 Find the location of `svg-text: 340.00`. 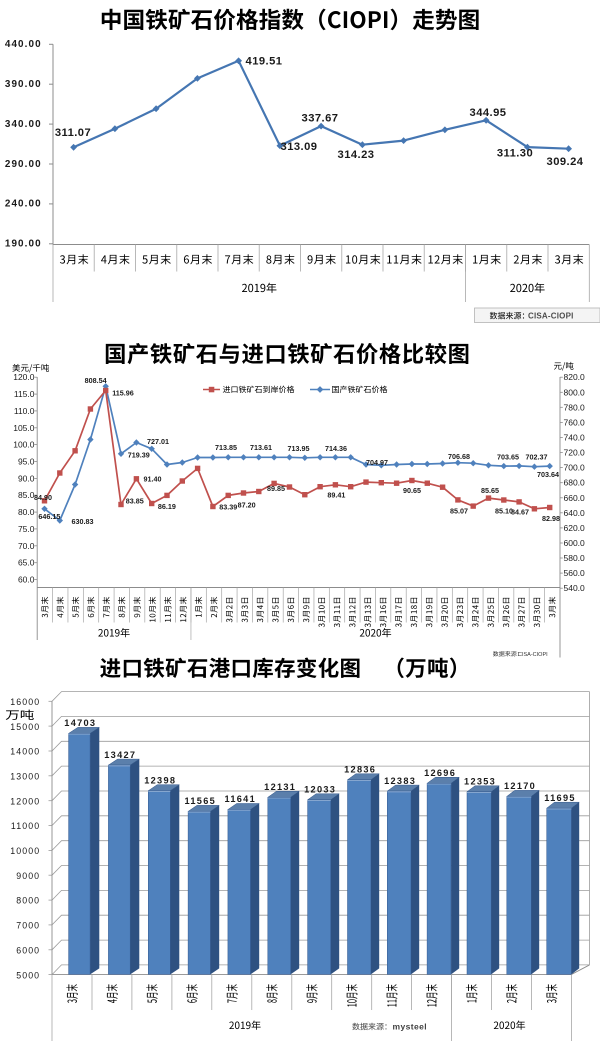

svg-text: 340.00 is located at coordinates (23, 124).